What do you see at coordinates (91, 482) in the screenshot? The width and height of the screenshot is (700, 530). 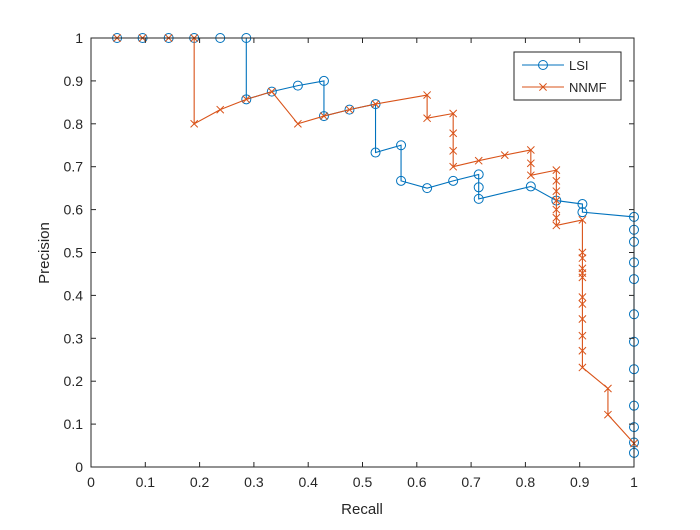 I see `x-tick-label: 0` at bounding box center [91, 482].